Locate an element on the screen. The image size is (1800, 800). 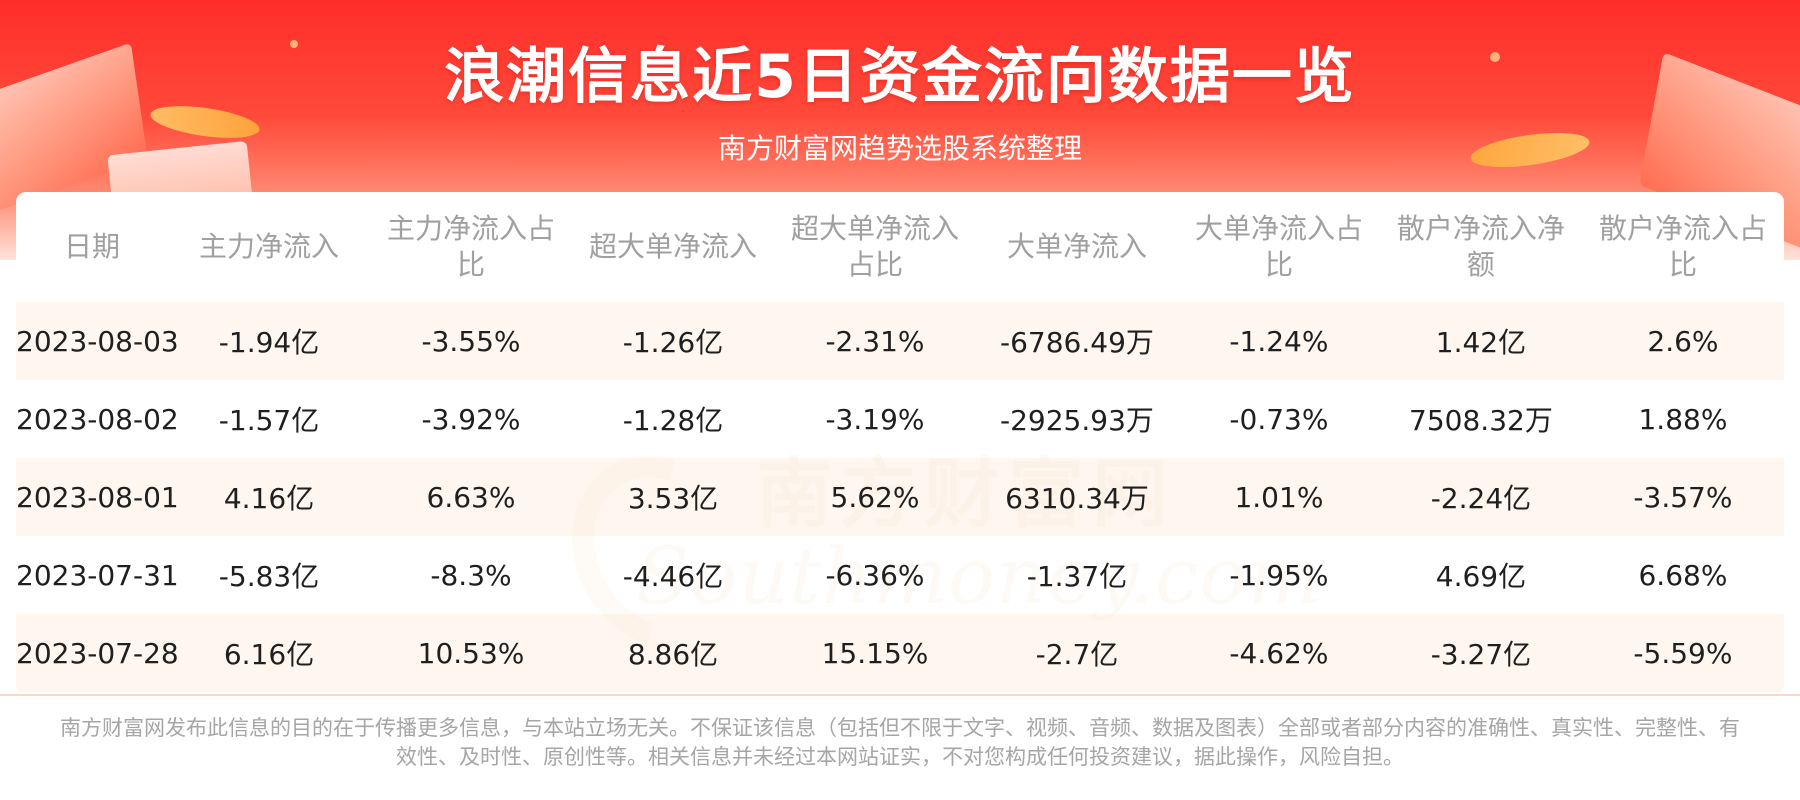
table-cell: 4.69亿 is located at coordinates (1480, 575).